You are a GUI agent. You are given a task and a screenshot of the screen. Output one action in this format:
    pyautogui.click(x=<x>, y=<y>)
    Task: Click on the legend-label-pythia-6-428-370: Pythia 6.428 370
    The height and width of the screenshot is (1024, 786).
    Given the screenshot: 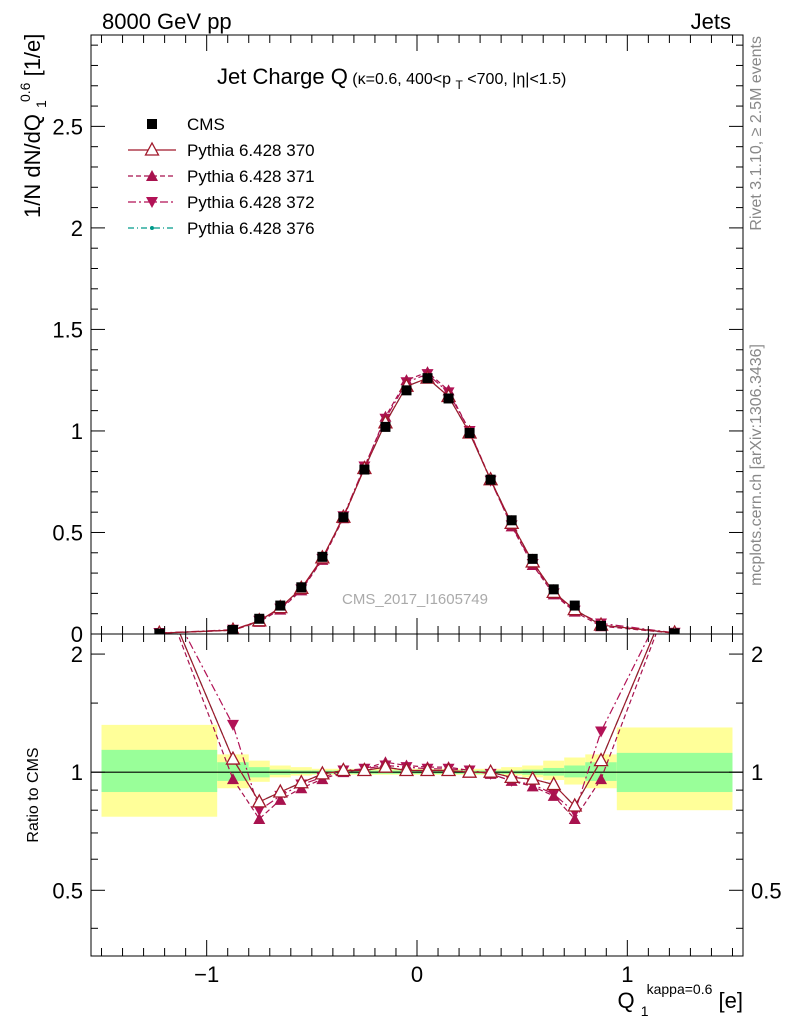 What is the action you would take?
    pyautogui.click(x=251, y=150)
    